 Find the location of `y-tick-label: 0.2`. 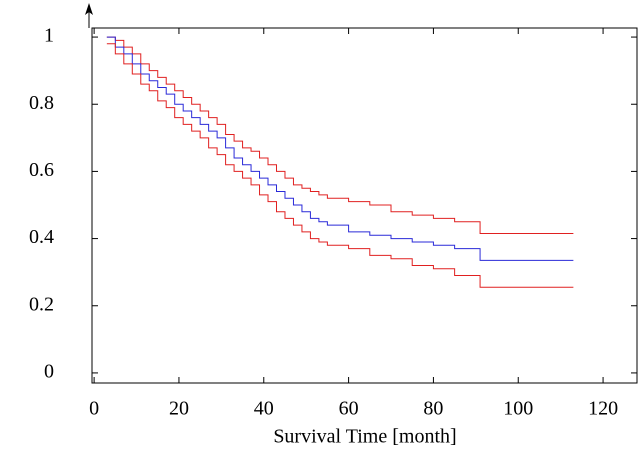

y-tick-label: 0.2 is located at coordinates (41, 304).